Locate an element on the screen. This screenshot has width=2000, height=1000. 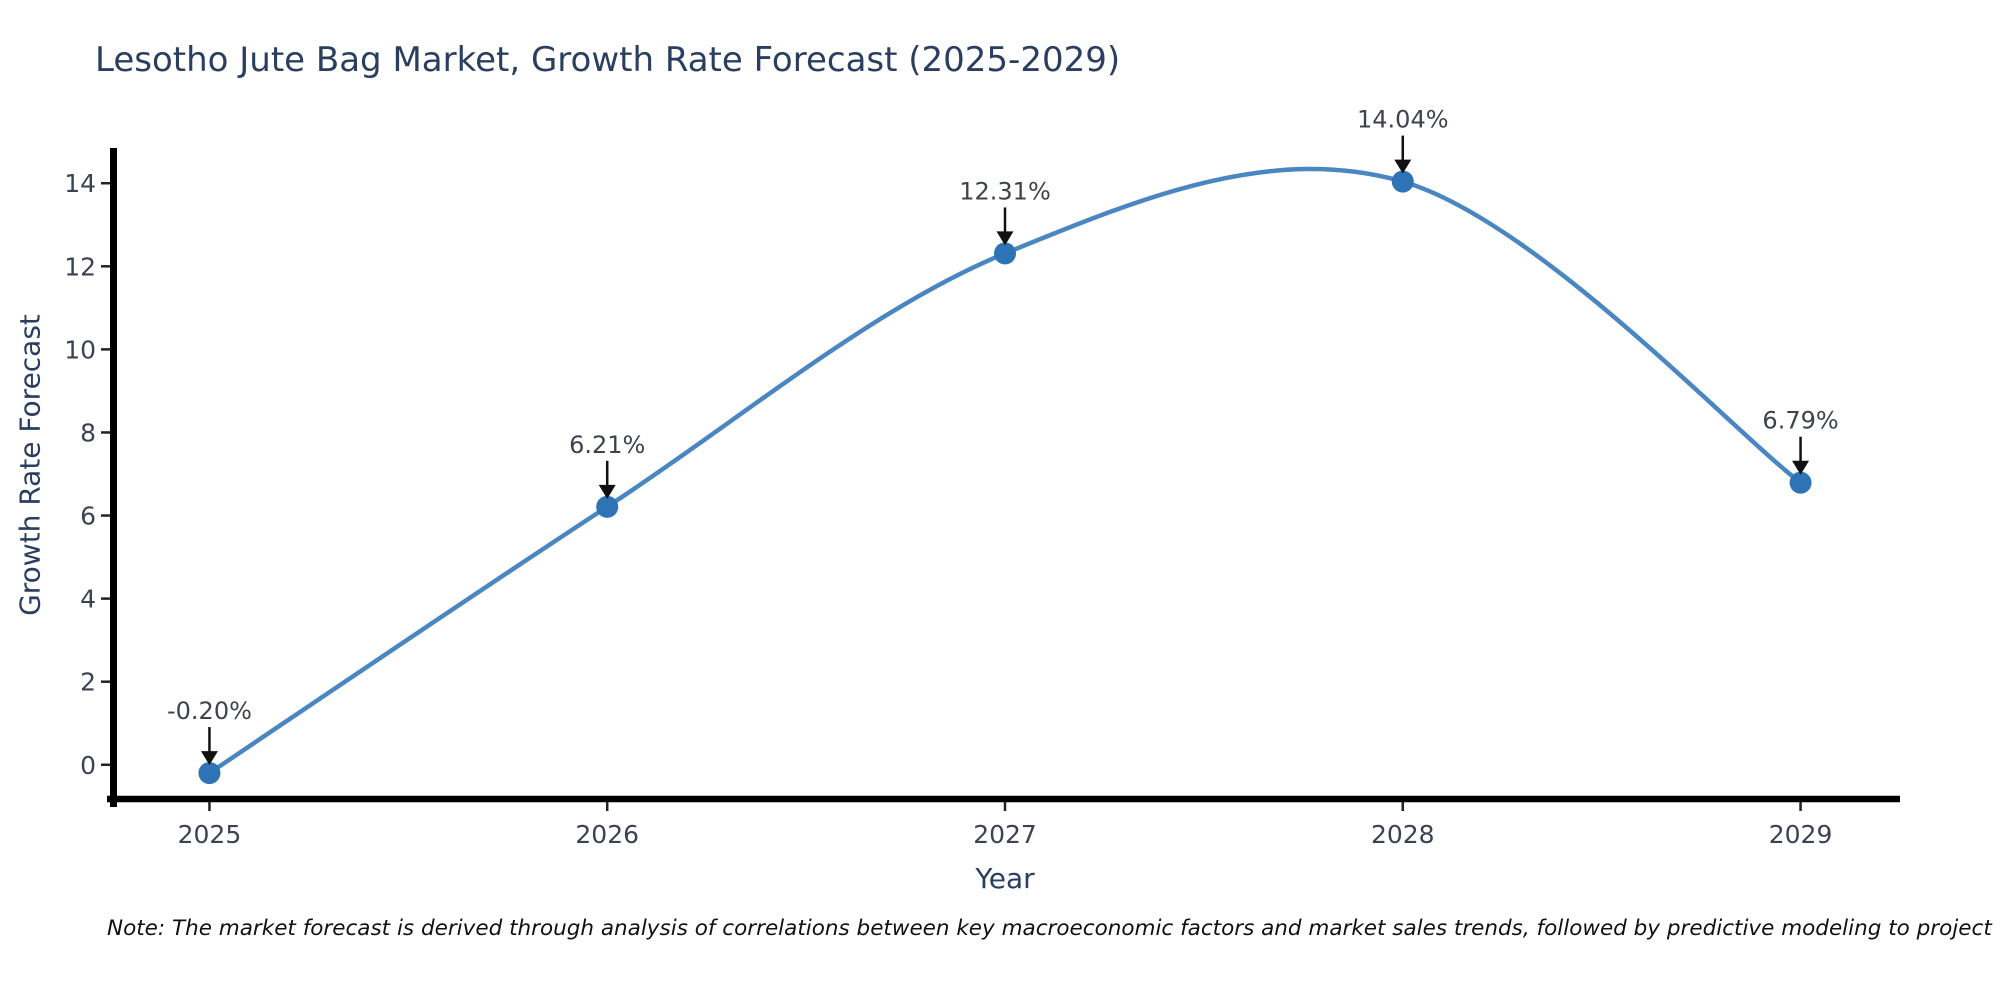
x-tick-label: 2027 is located at coordinates (1005, 834).